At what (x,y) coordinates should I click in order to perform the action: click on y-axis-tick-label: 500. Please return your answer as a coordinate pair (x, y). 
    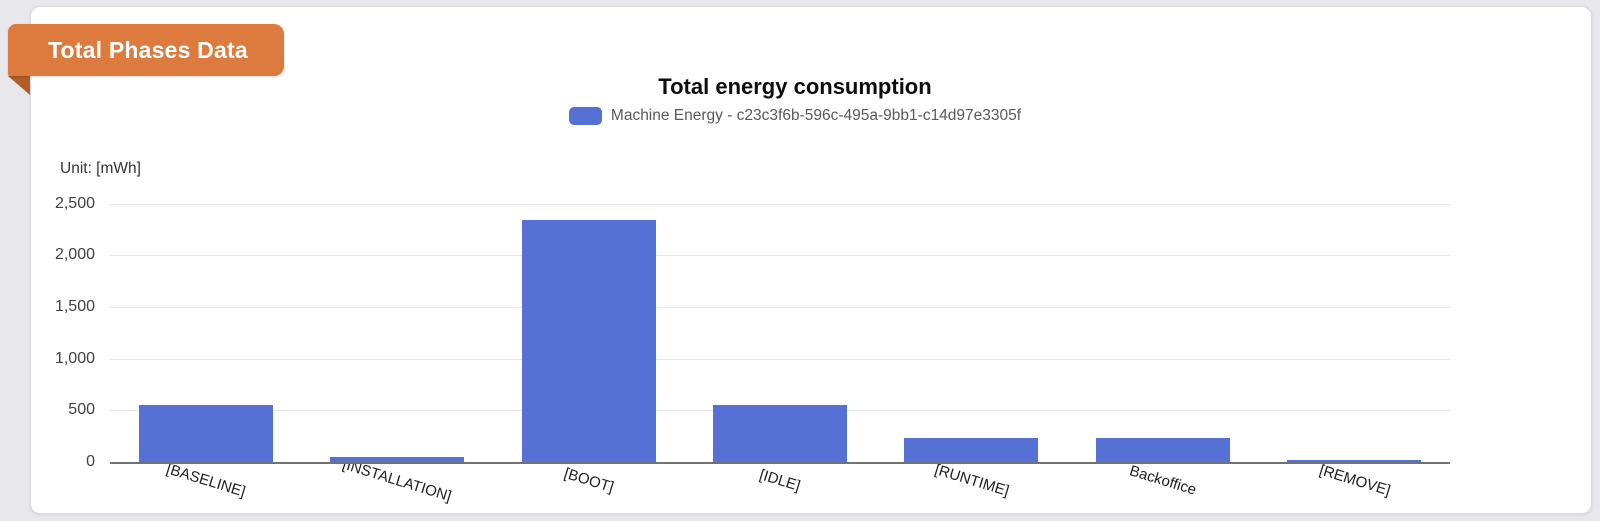
    Looking at the image, I should click on (81, 410).